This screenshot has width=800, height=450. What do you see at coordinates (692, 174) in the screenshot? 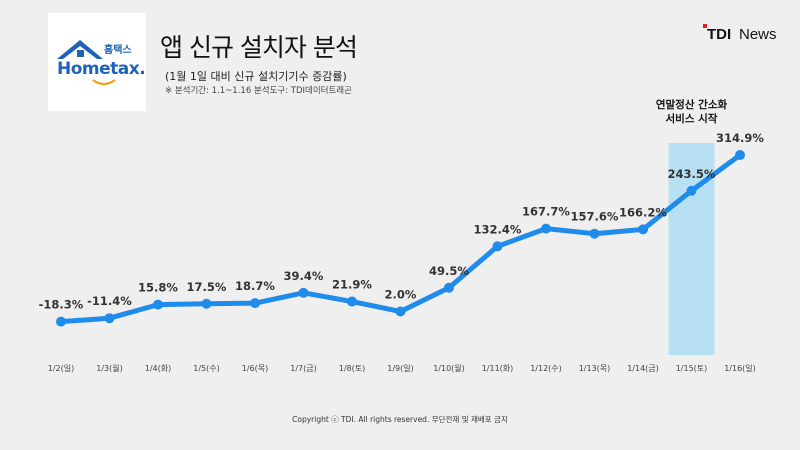
I see `data-label: 243.5%` at bounding box center [692, 174].